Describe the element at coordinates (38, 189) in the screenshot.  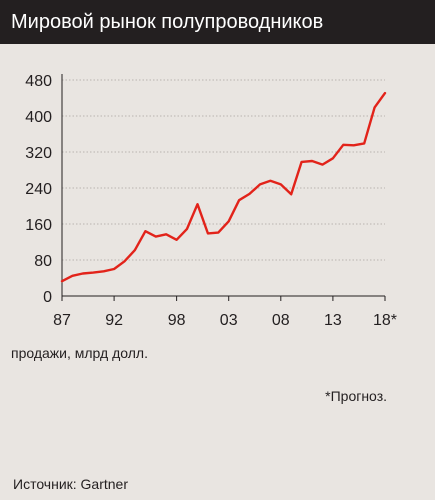
I see `y-tick-label: 240` at that location.